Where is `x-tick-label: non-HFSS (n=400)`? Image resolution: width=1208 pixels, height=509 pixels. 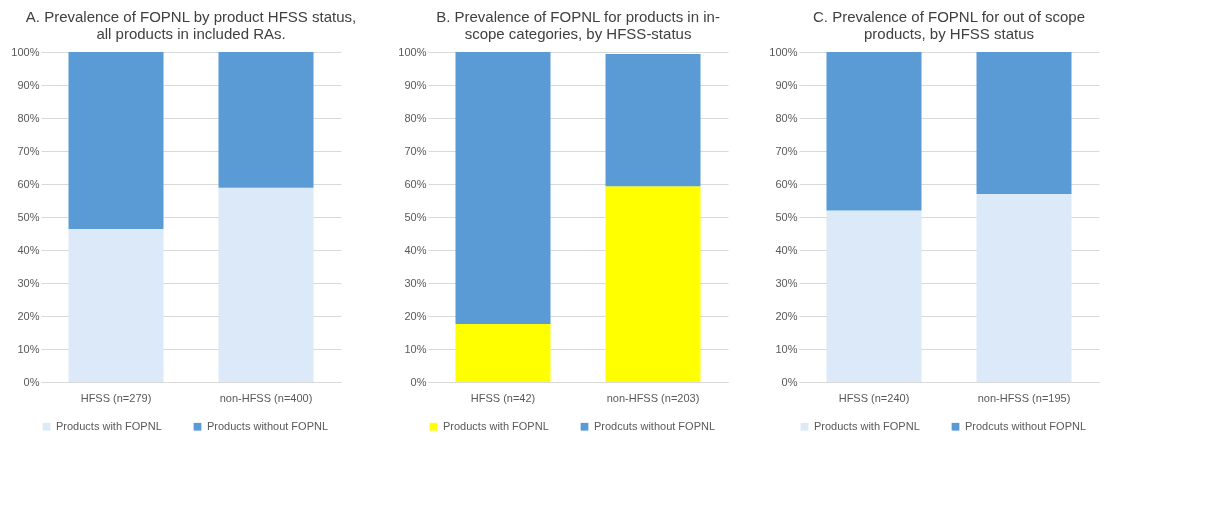 x-tick-label: non-HFSS (n=400) is located at coordinates (266, 397).